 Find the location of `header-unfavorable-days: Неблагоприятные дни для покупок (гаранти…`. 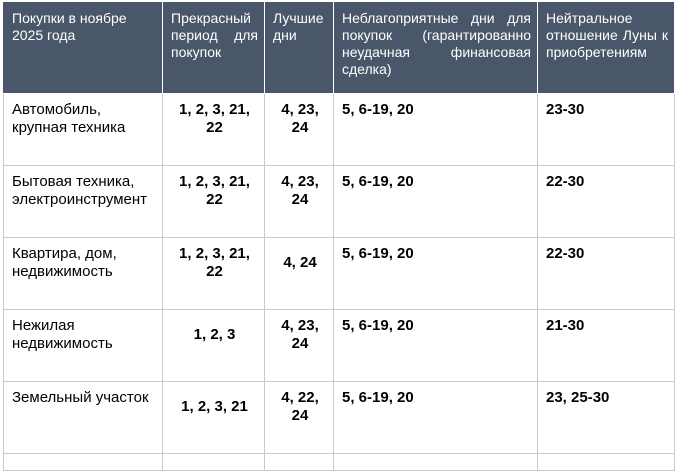

header-unfavorable-days: Неблагоприятные дни для покупок (гаранти… is located at coordinates (435, 48).